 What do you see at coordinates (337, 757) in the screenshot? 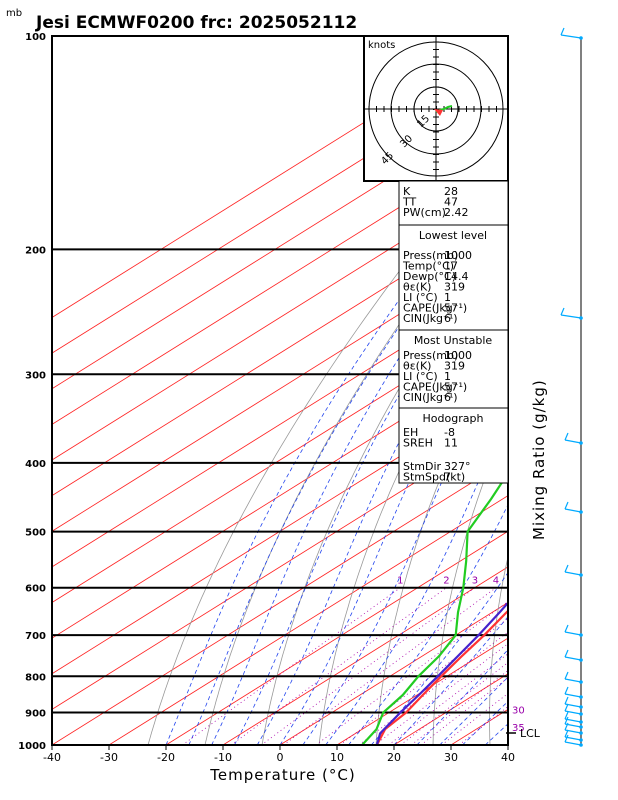
I see `temperature-tick-label: 10` at bounding box center [337, 757].